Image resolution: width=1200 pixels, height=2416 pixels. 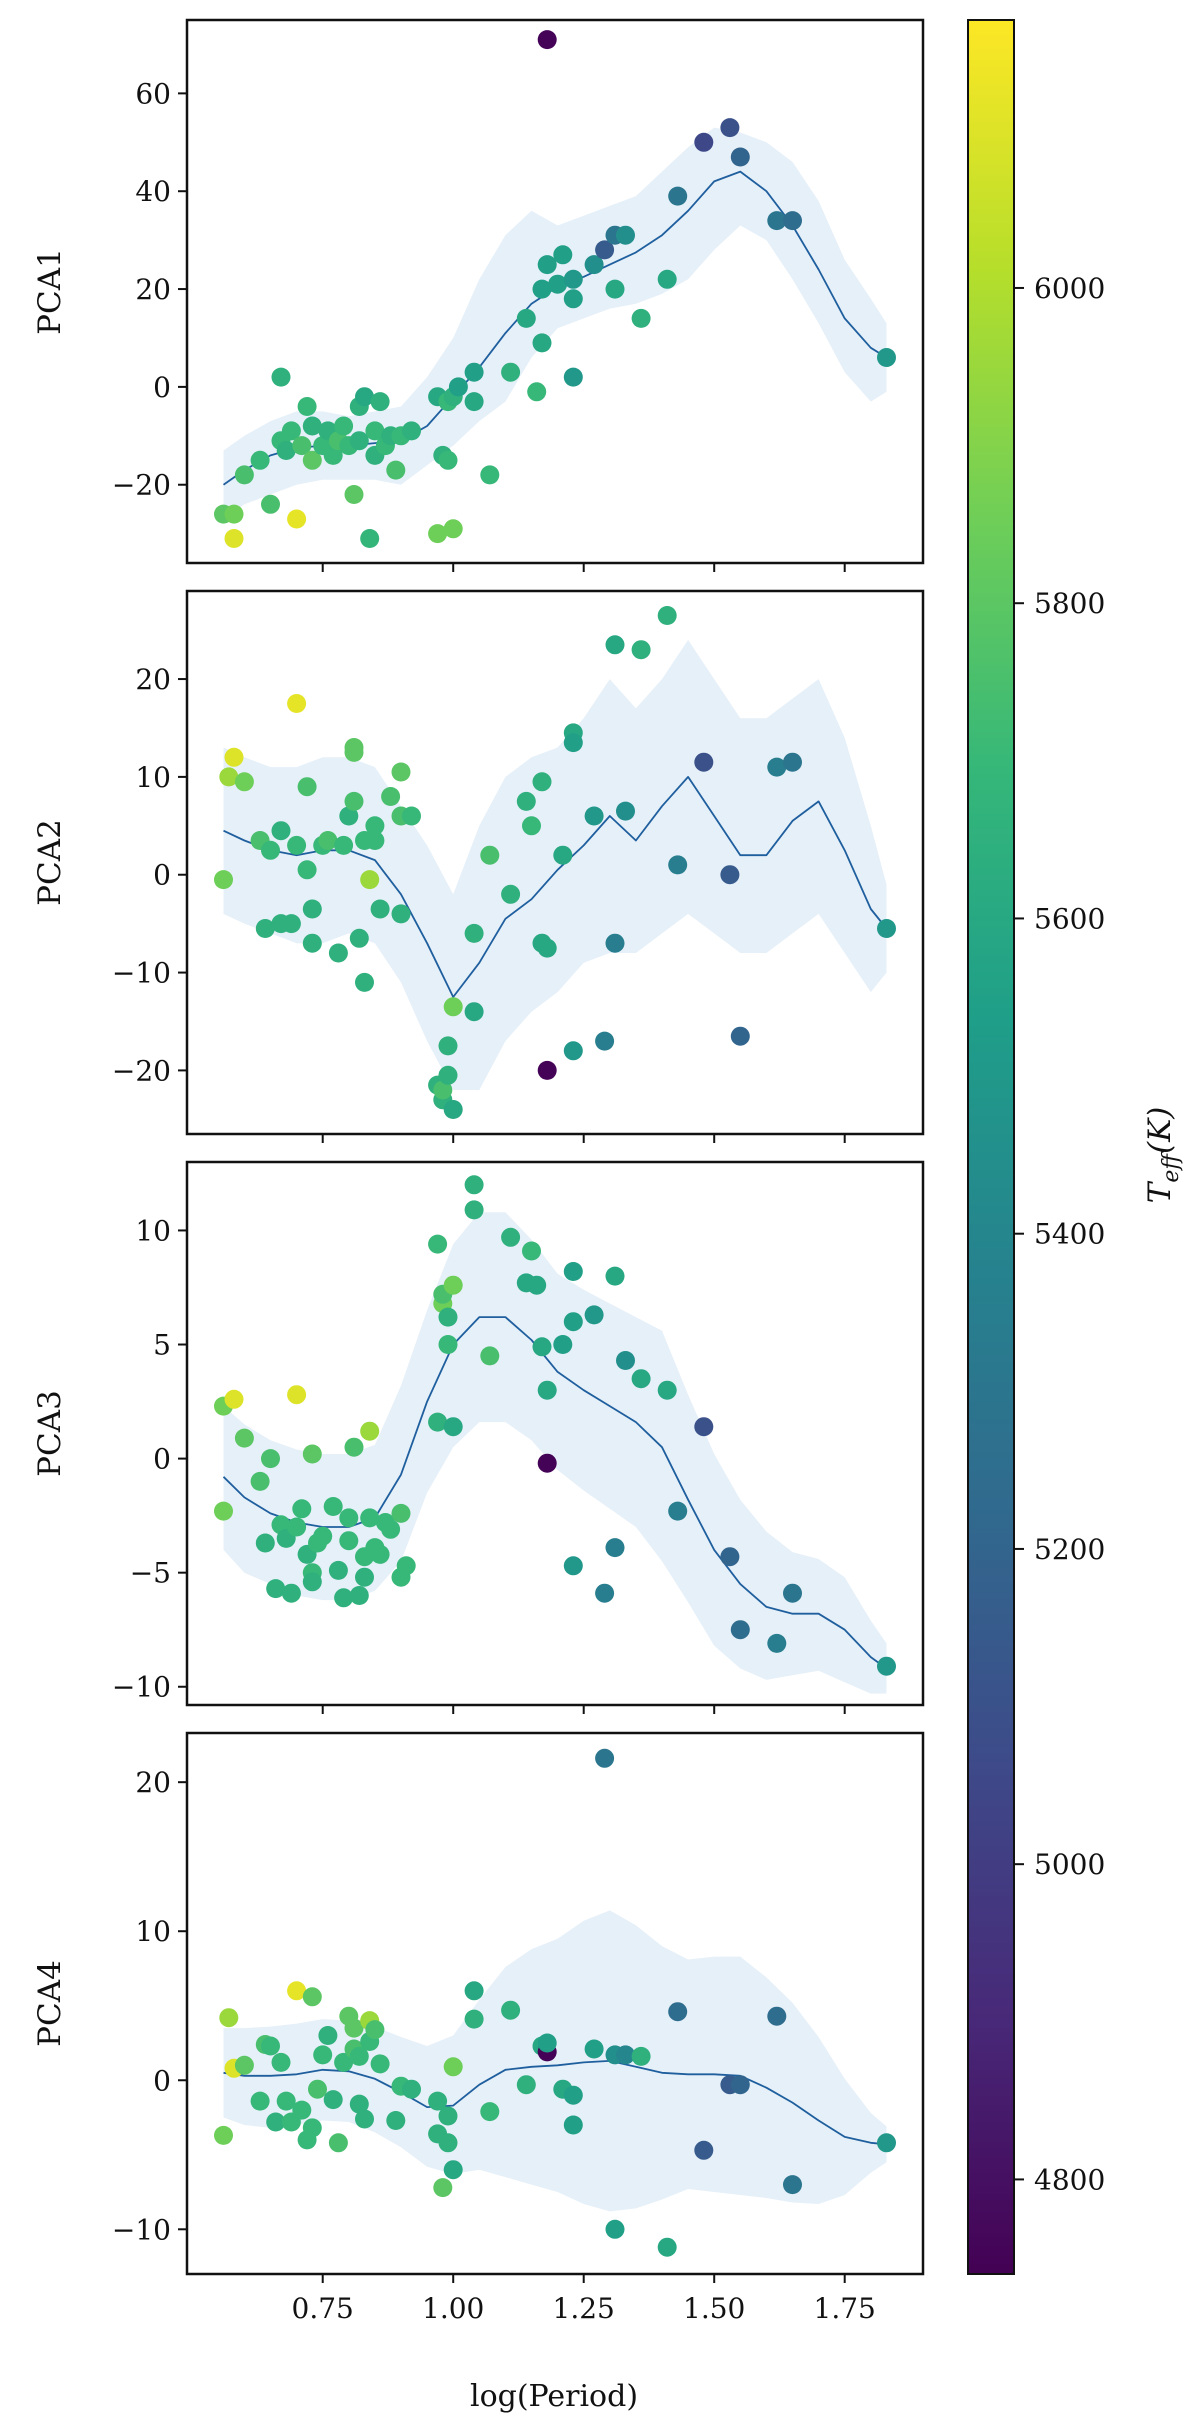 I want to click on x-tick-label: 0.75, so click(x=323, y=2308).